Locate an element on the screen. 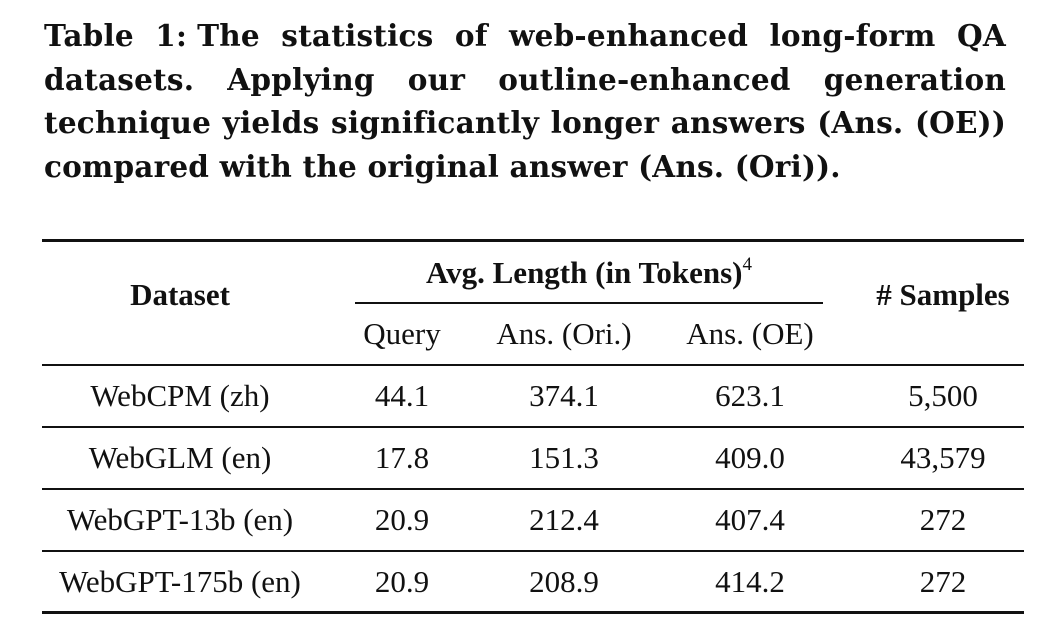  header-cmidrule is located at coordinates (589, 303).